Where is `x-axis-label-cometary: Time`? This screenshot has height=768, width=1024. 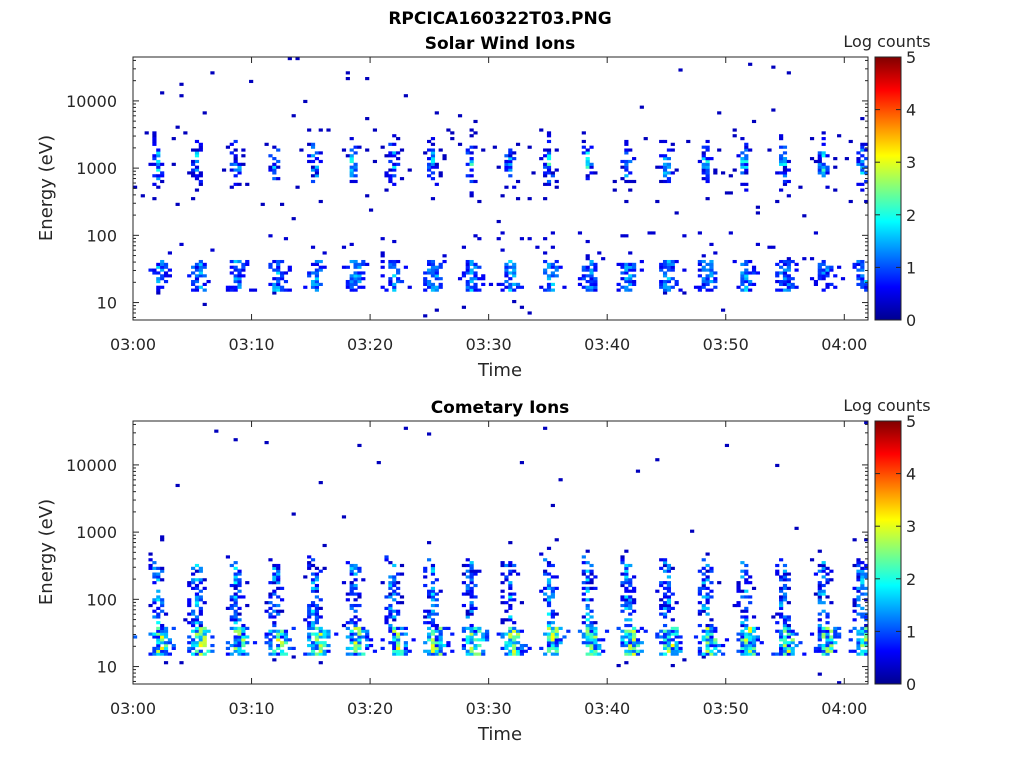
x-axis-label-cometary: Time is located at coordinates (499, 734).